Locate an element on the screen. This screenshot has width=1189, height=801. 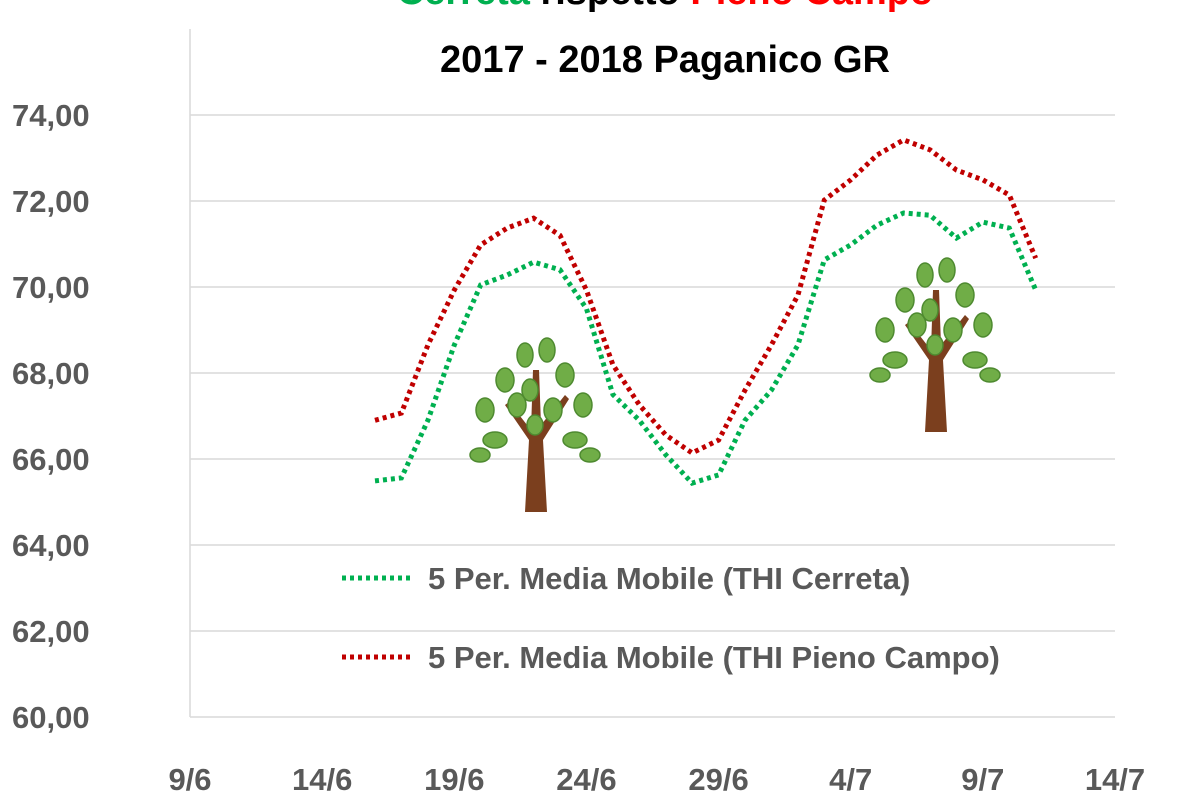
y-tick-label: 68,00 is located at coordinates (51, 373).